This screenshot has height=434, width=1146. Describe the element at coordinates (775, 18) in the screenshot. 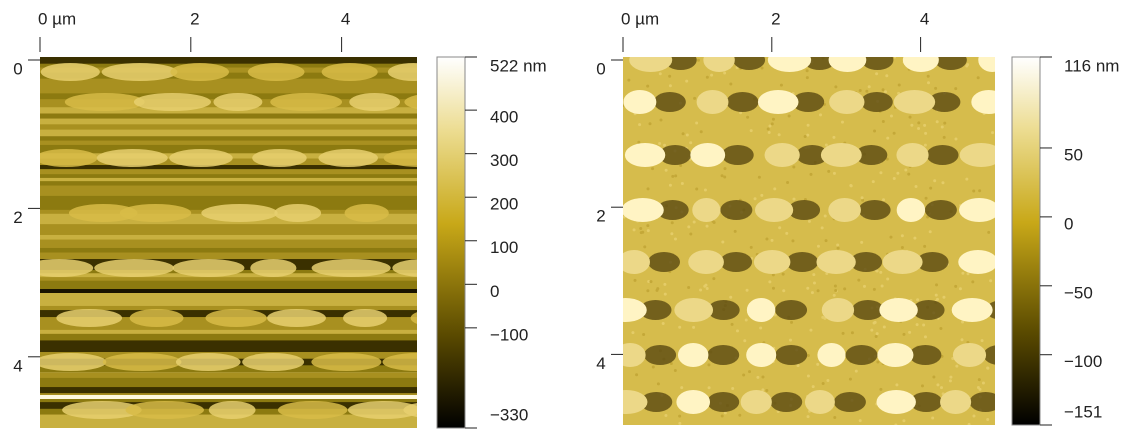

I see `x-tick-label: 2` at that location.